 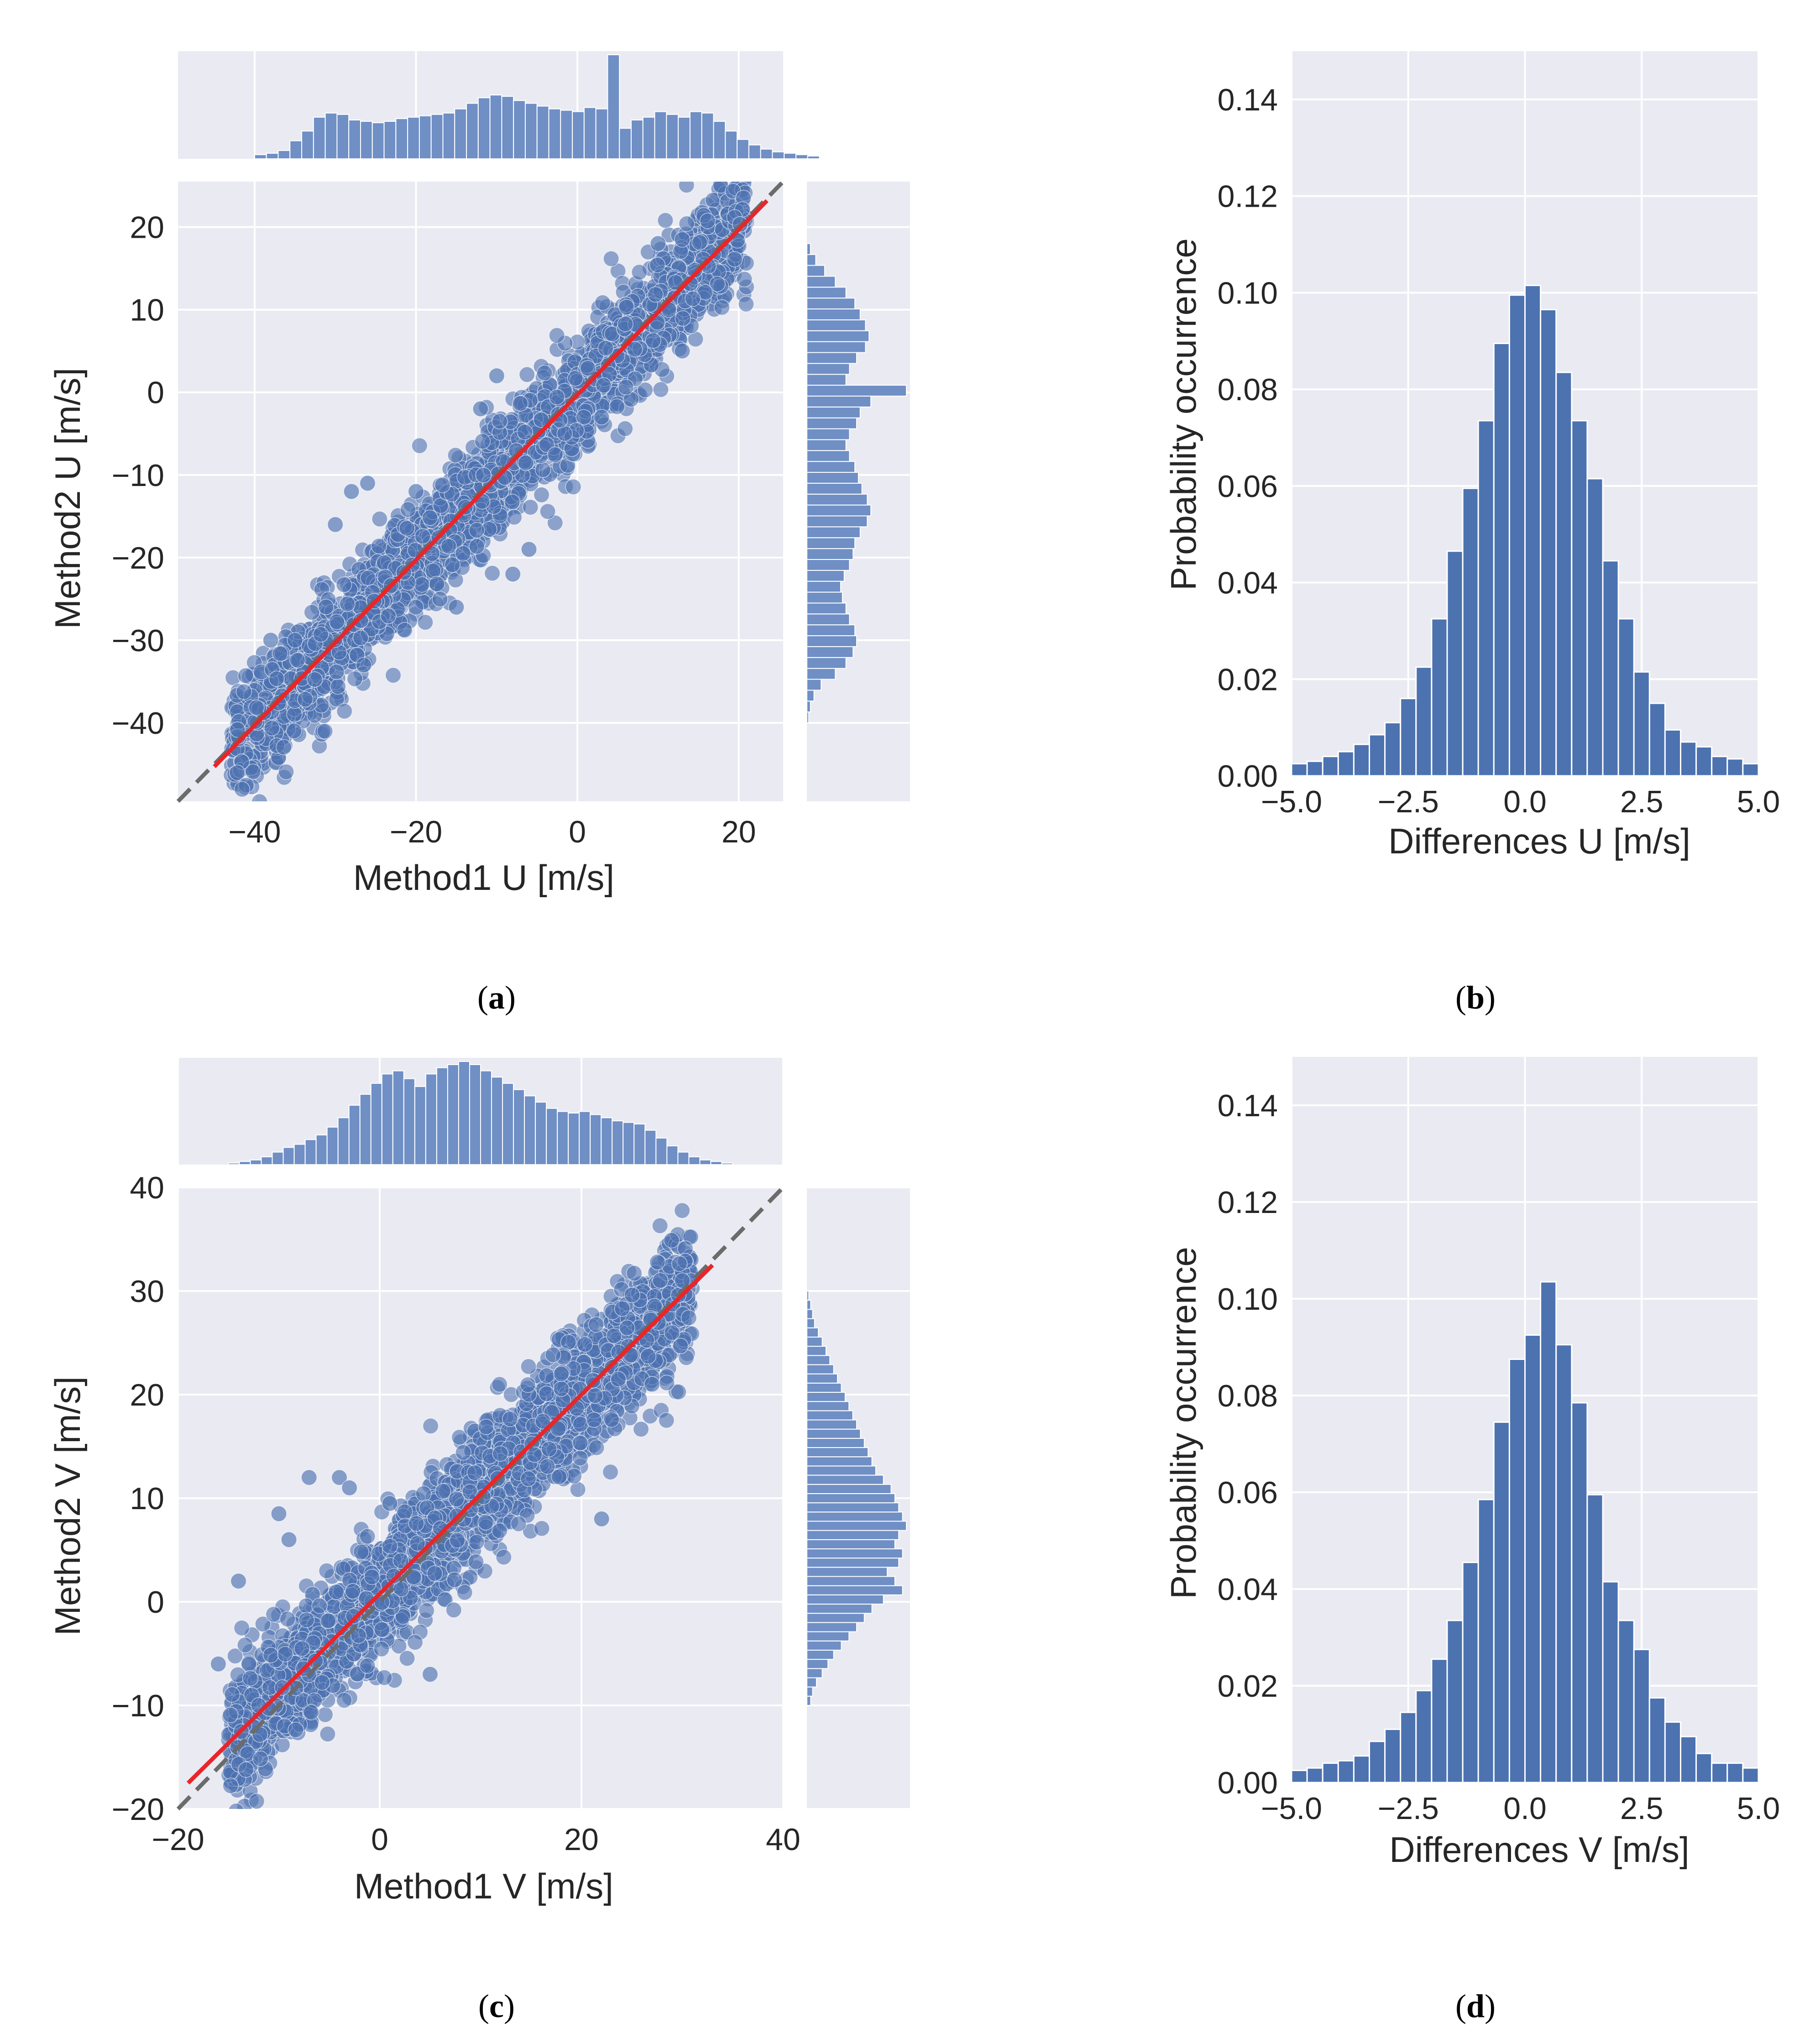 I want to click on y-tick-label: 0, so click(x=155, y=393).